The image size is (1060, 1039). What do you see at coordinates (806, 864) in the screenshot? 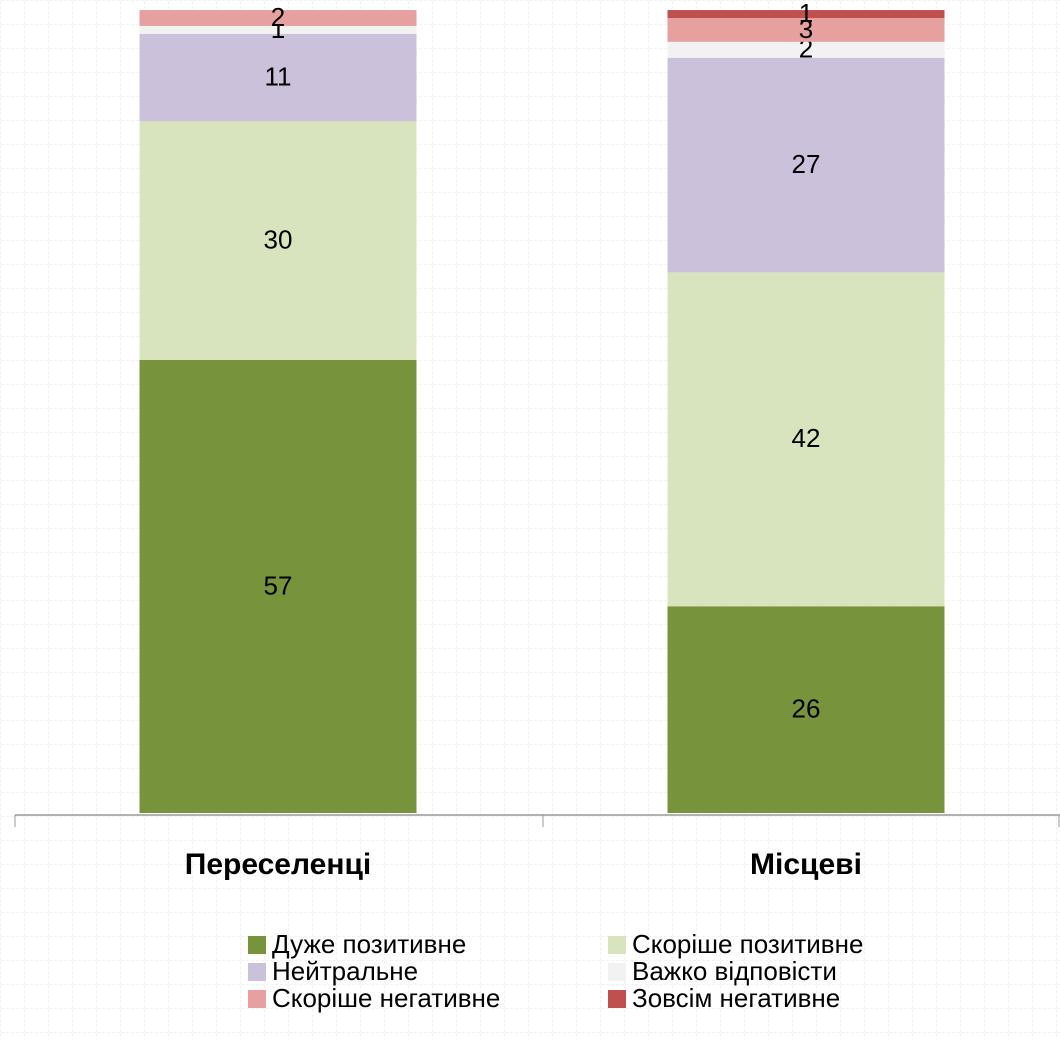
I see `category-label: Місцеві` at bounding box center [806, 864].